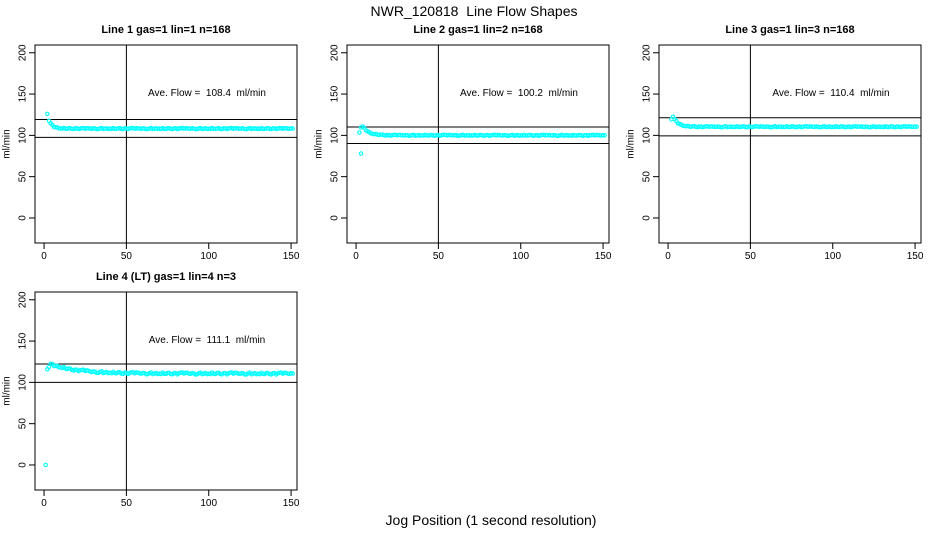 The width and height of the screenshot is (936, 540). Describe the element at coordinates (159, 400) in the screenshot. I see `plot-area-line-4-lt: 0 50 100 150 200 0 50 100 150` at that location.